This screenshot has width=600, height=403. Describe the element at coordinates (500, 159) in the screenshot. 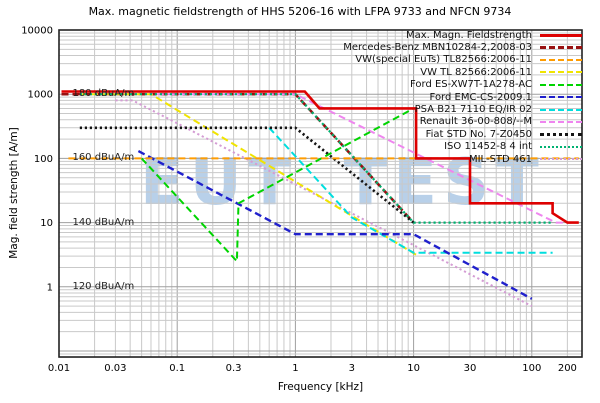

I see `legend-label: MIL-STD 461` at that location.